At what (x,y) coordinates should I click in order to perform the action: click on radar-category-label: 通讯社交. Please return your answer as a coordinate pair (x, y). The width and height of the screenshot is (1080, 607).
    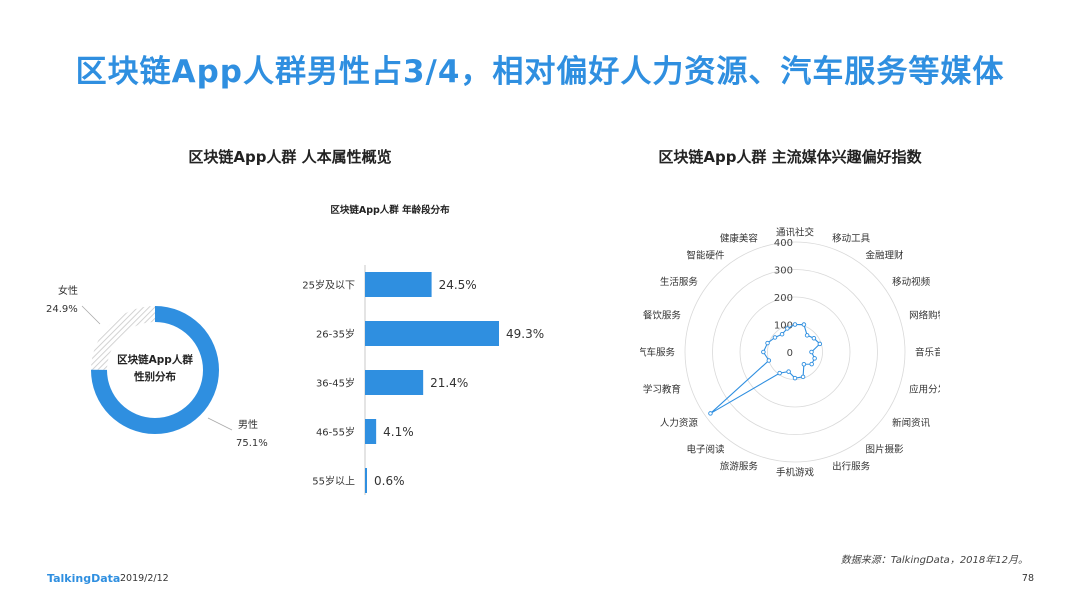
    Looking at the image, I should click on (795, 233).